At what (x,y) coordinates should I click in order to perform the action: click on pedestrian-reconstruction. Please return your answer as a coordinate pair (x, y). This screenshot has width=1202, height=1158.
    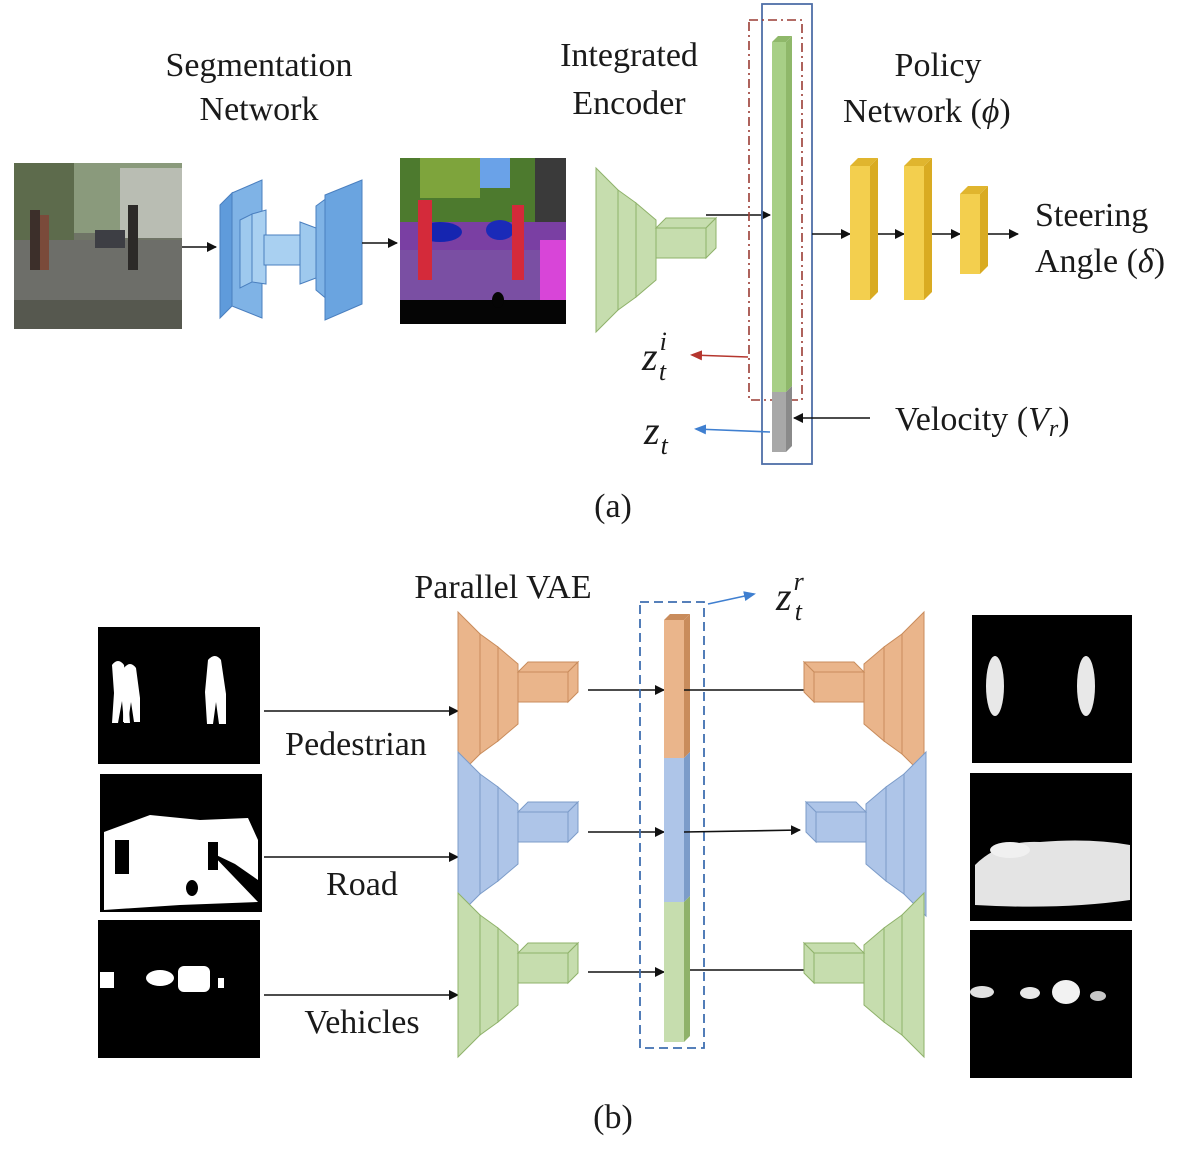
    Looking at the image, I should click on (1052, 689).